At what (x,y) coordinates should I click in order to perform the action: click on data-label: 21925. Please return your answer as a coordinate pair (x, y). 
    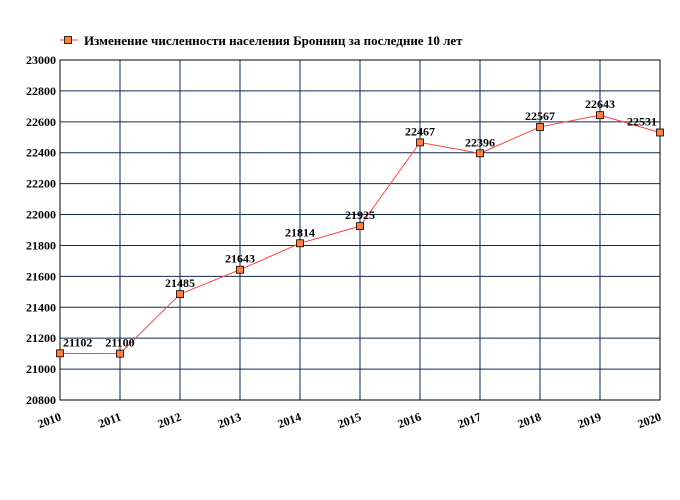
    Looking at the image, I should click on (360, 215).